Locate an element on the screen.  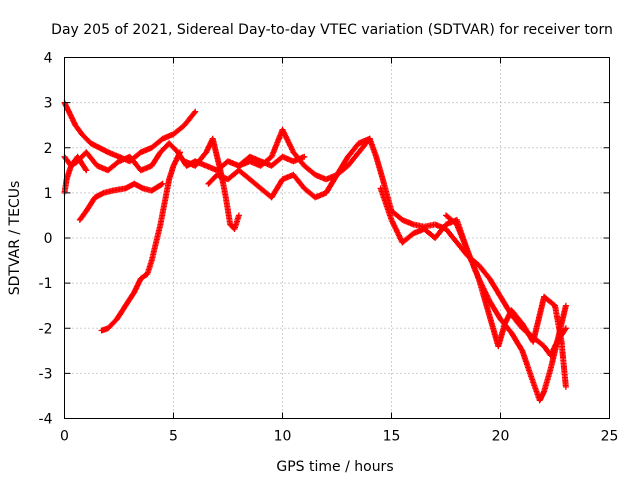
y-axis-label: SDTVAR / TECUs is located at coordinates (15, 238).